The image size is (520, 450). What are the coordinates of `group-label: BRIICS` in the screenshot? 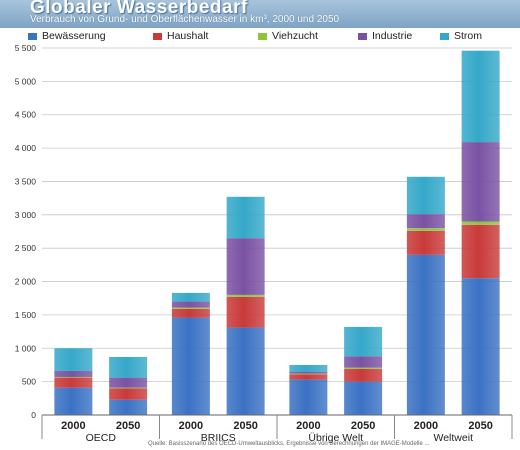 It's located at (218, 438).